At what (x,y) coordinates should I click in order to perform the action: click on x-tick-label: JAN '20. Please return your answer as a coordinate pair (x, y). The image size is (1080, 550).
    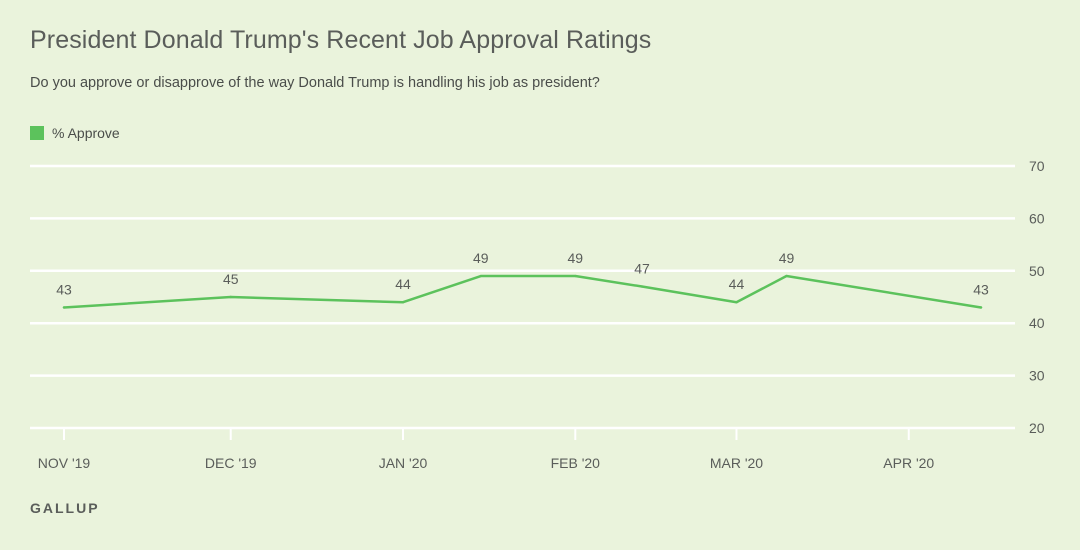
    Looking at the image, I should click on (403, 463).